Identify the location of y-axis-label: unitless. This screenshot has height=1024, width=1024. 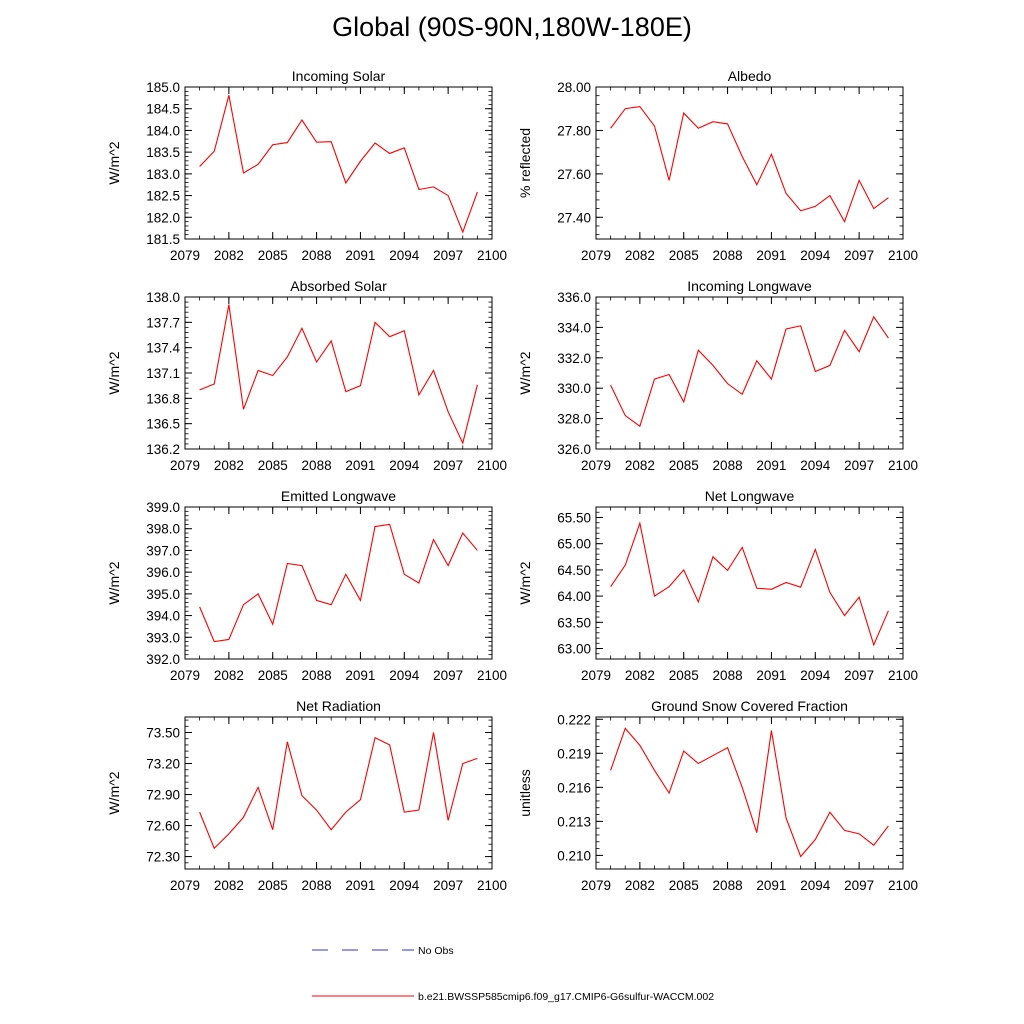
(525, 792).